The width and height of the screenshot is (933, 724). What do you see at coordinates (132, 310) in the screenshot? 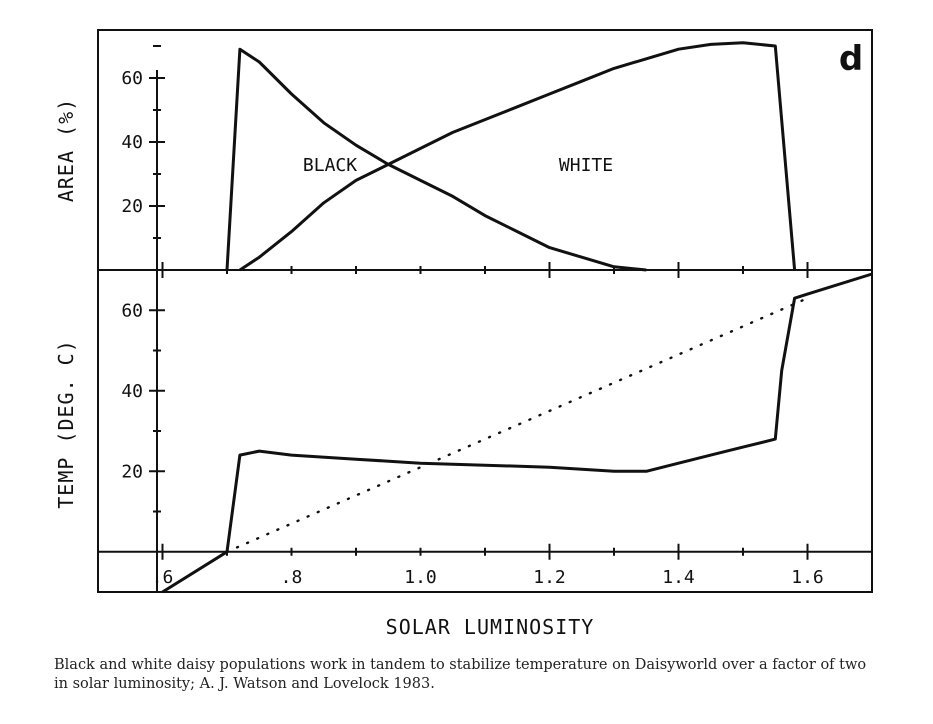
I see `bottom-y-tick-label: 60` at bounding box center [132, 310].